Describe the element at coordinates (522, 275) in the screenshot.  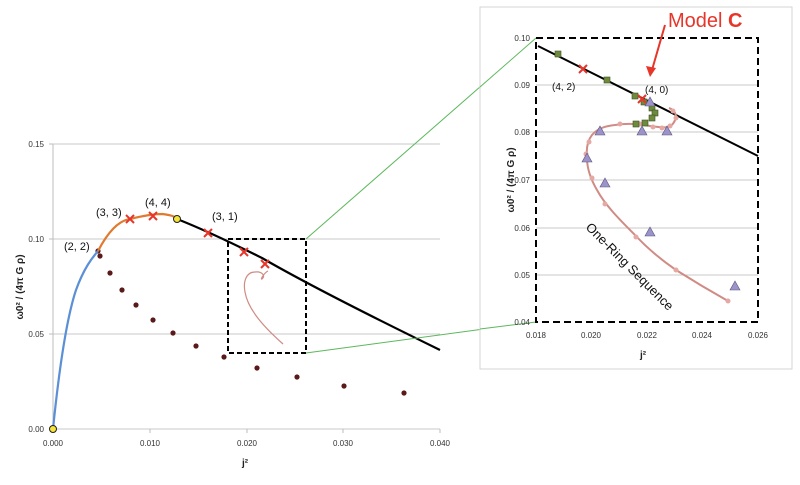
I see `inset-y-tick-005: 0.05` at that location.